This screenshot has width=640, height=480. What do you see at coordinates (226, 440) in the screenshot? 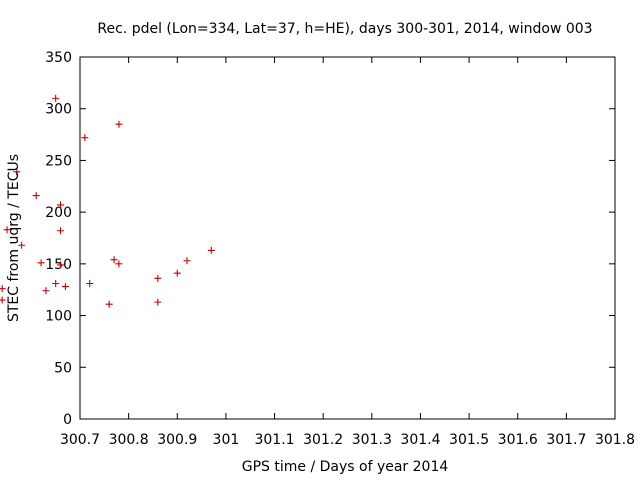
I see `x-tick-label: 301` at bounding box center [226, 440].